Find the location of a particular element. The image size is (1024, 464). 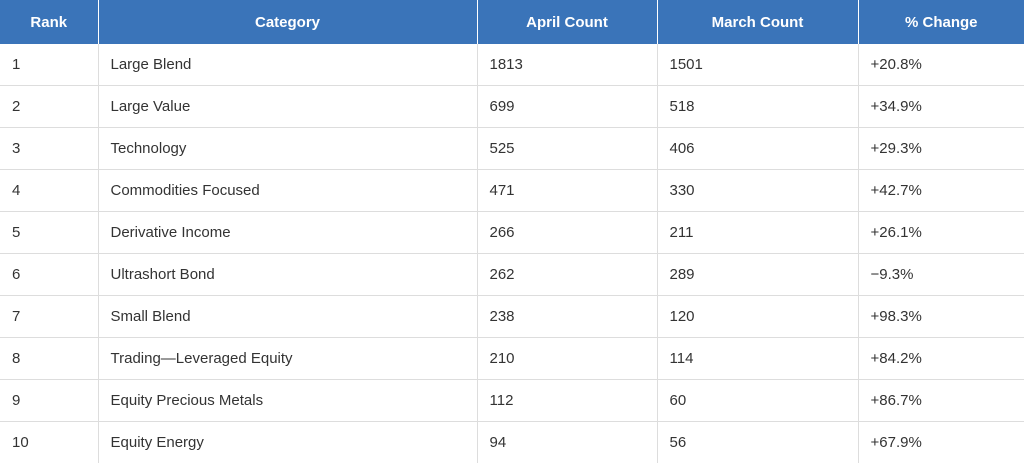

cell-april-count: 525 is located at coordinates (567, 148).